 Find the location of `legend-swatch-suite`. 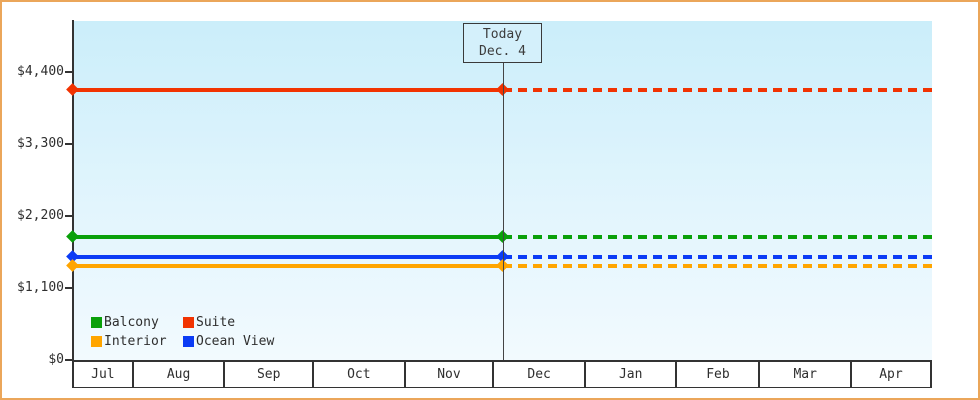

legend-swatch-suite is located at coordinates (188, 322).